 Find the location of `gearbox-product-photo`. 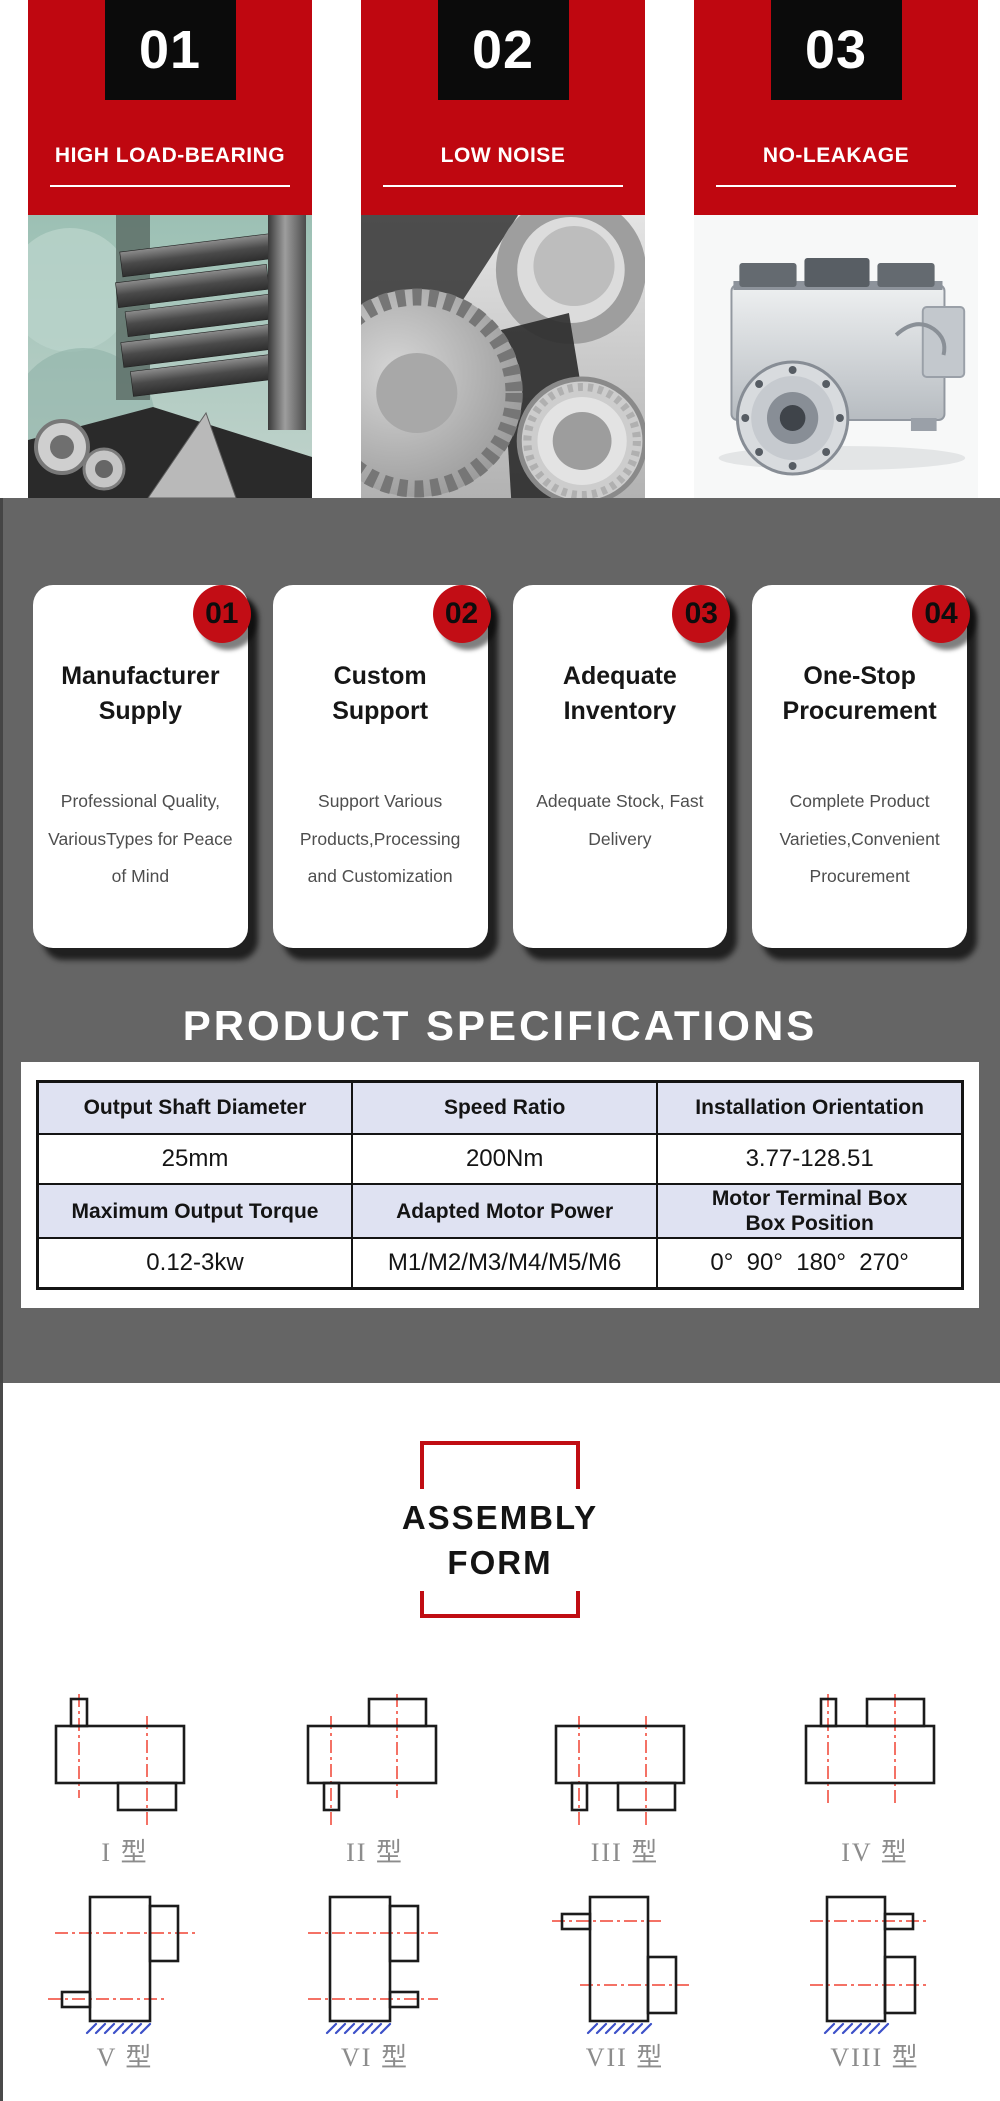

gearbox-product-photo is located at coordinates (836, 356).